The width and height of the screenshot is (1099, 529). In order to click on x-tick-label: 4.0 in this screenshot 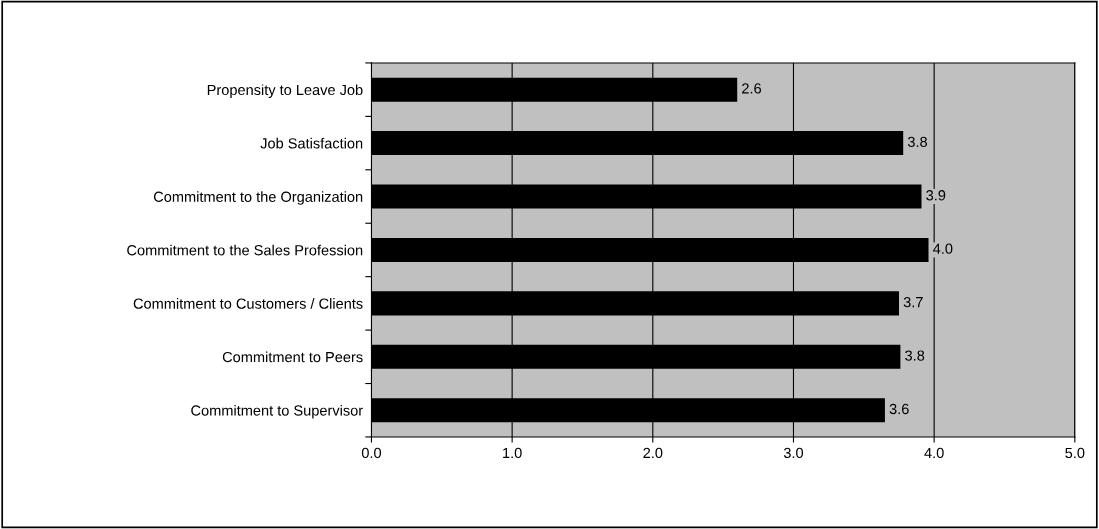, I will do `click(934, 453)`.